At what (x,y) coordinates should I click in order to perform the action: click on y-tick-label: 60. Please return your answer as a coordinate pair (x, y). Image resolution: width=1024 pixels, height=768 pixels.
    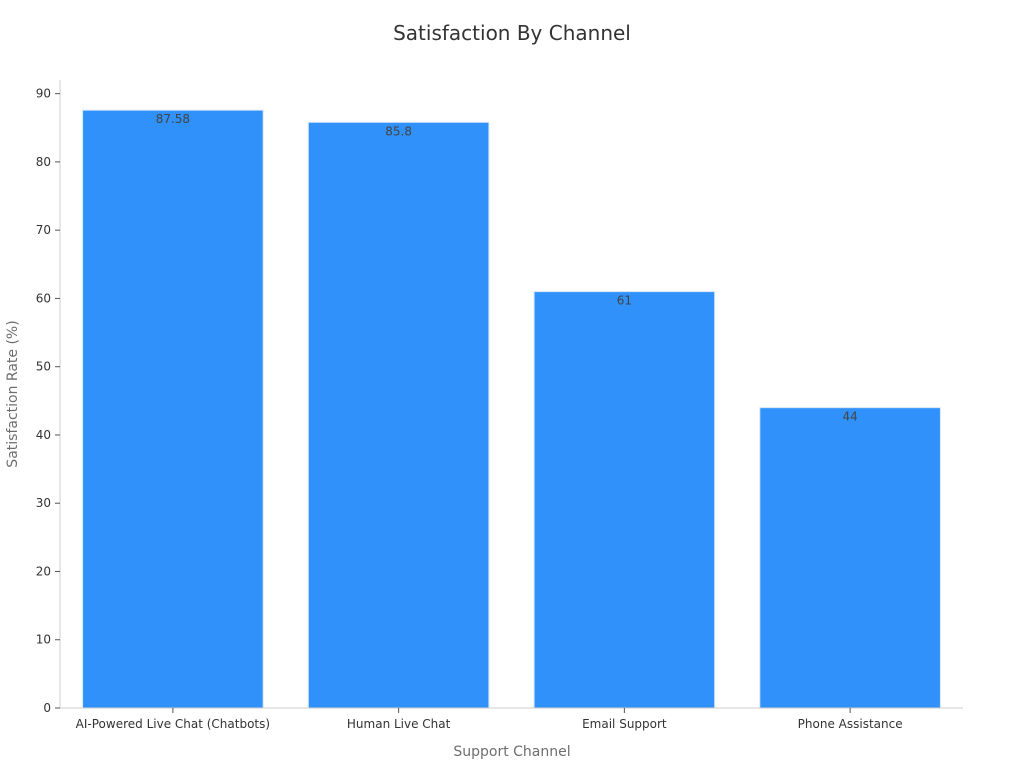
    Looking at the image, I should click on (43, 298).